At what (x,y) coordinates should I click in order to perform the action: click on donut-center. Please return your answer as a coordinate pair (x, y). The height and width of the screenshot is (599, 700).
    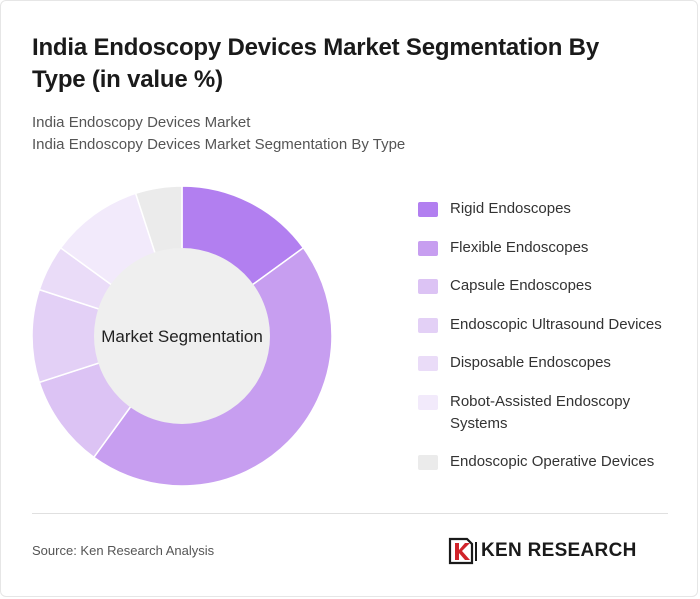
    Looking at the image, I should click on (182, 336).